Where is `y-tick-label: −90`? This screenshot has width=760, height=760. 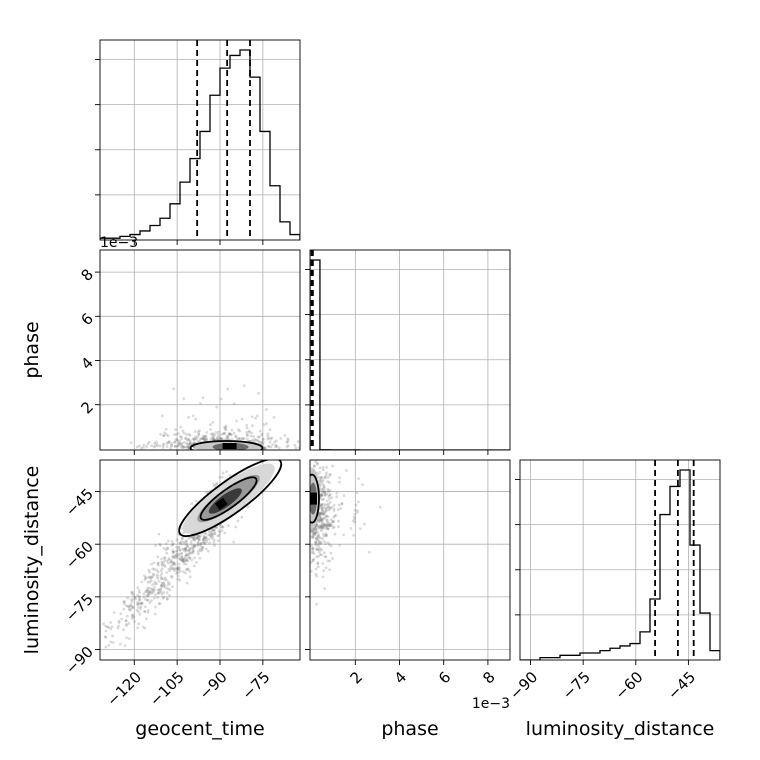
y-tick-label: −90 is located at coordinates (79, 660).